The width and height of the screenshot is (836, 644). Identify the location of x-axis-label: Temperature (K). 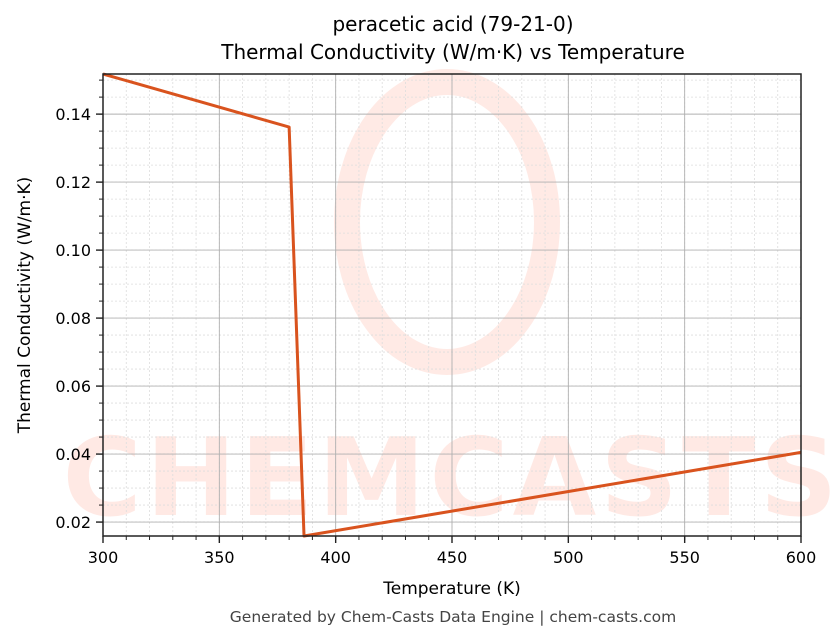
(451, 589).